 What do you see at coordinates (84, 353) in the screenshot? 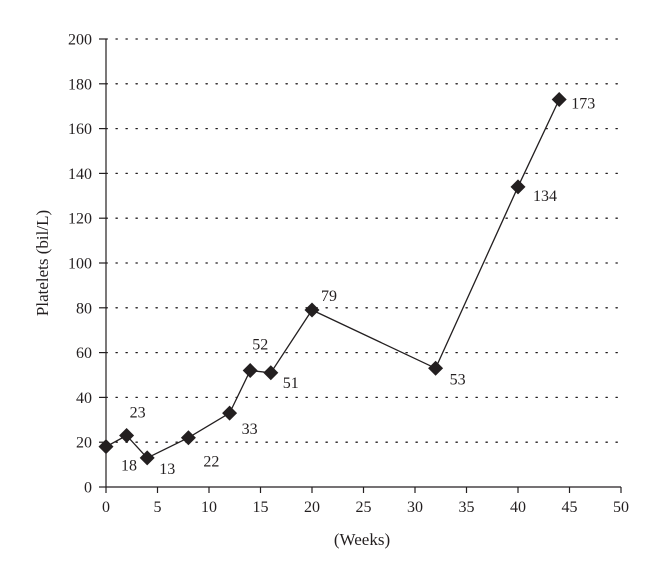
I see `y-tick-label-60: 60` at bounding box center [84, 353].